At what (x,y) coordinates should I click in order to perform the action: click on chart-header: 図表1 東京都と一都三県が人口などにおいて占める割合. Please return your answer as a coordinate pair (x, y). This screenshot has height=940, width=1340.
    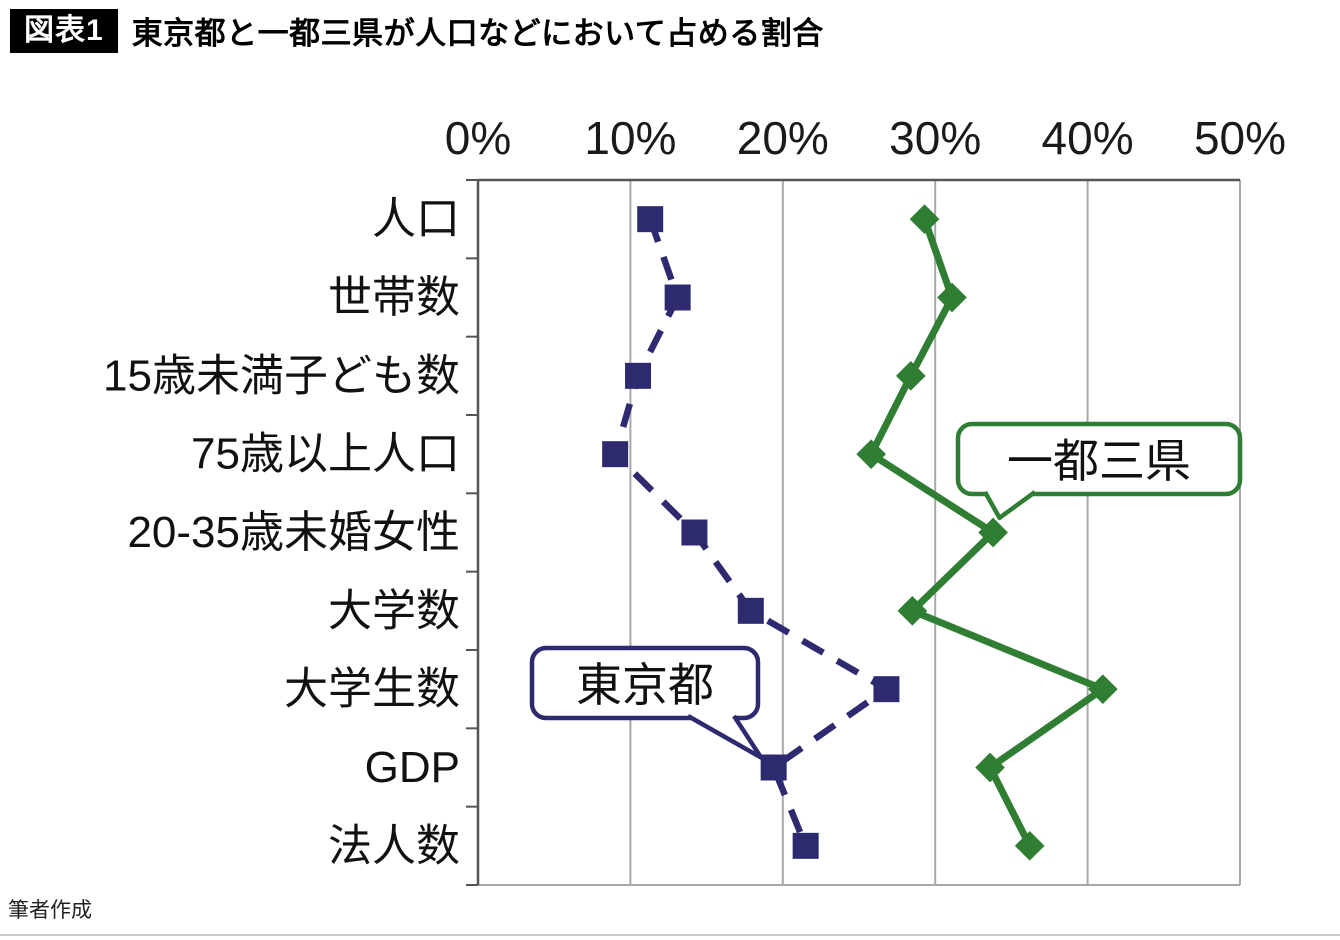
    Looking at the image, I should click on (417, 30).